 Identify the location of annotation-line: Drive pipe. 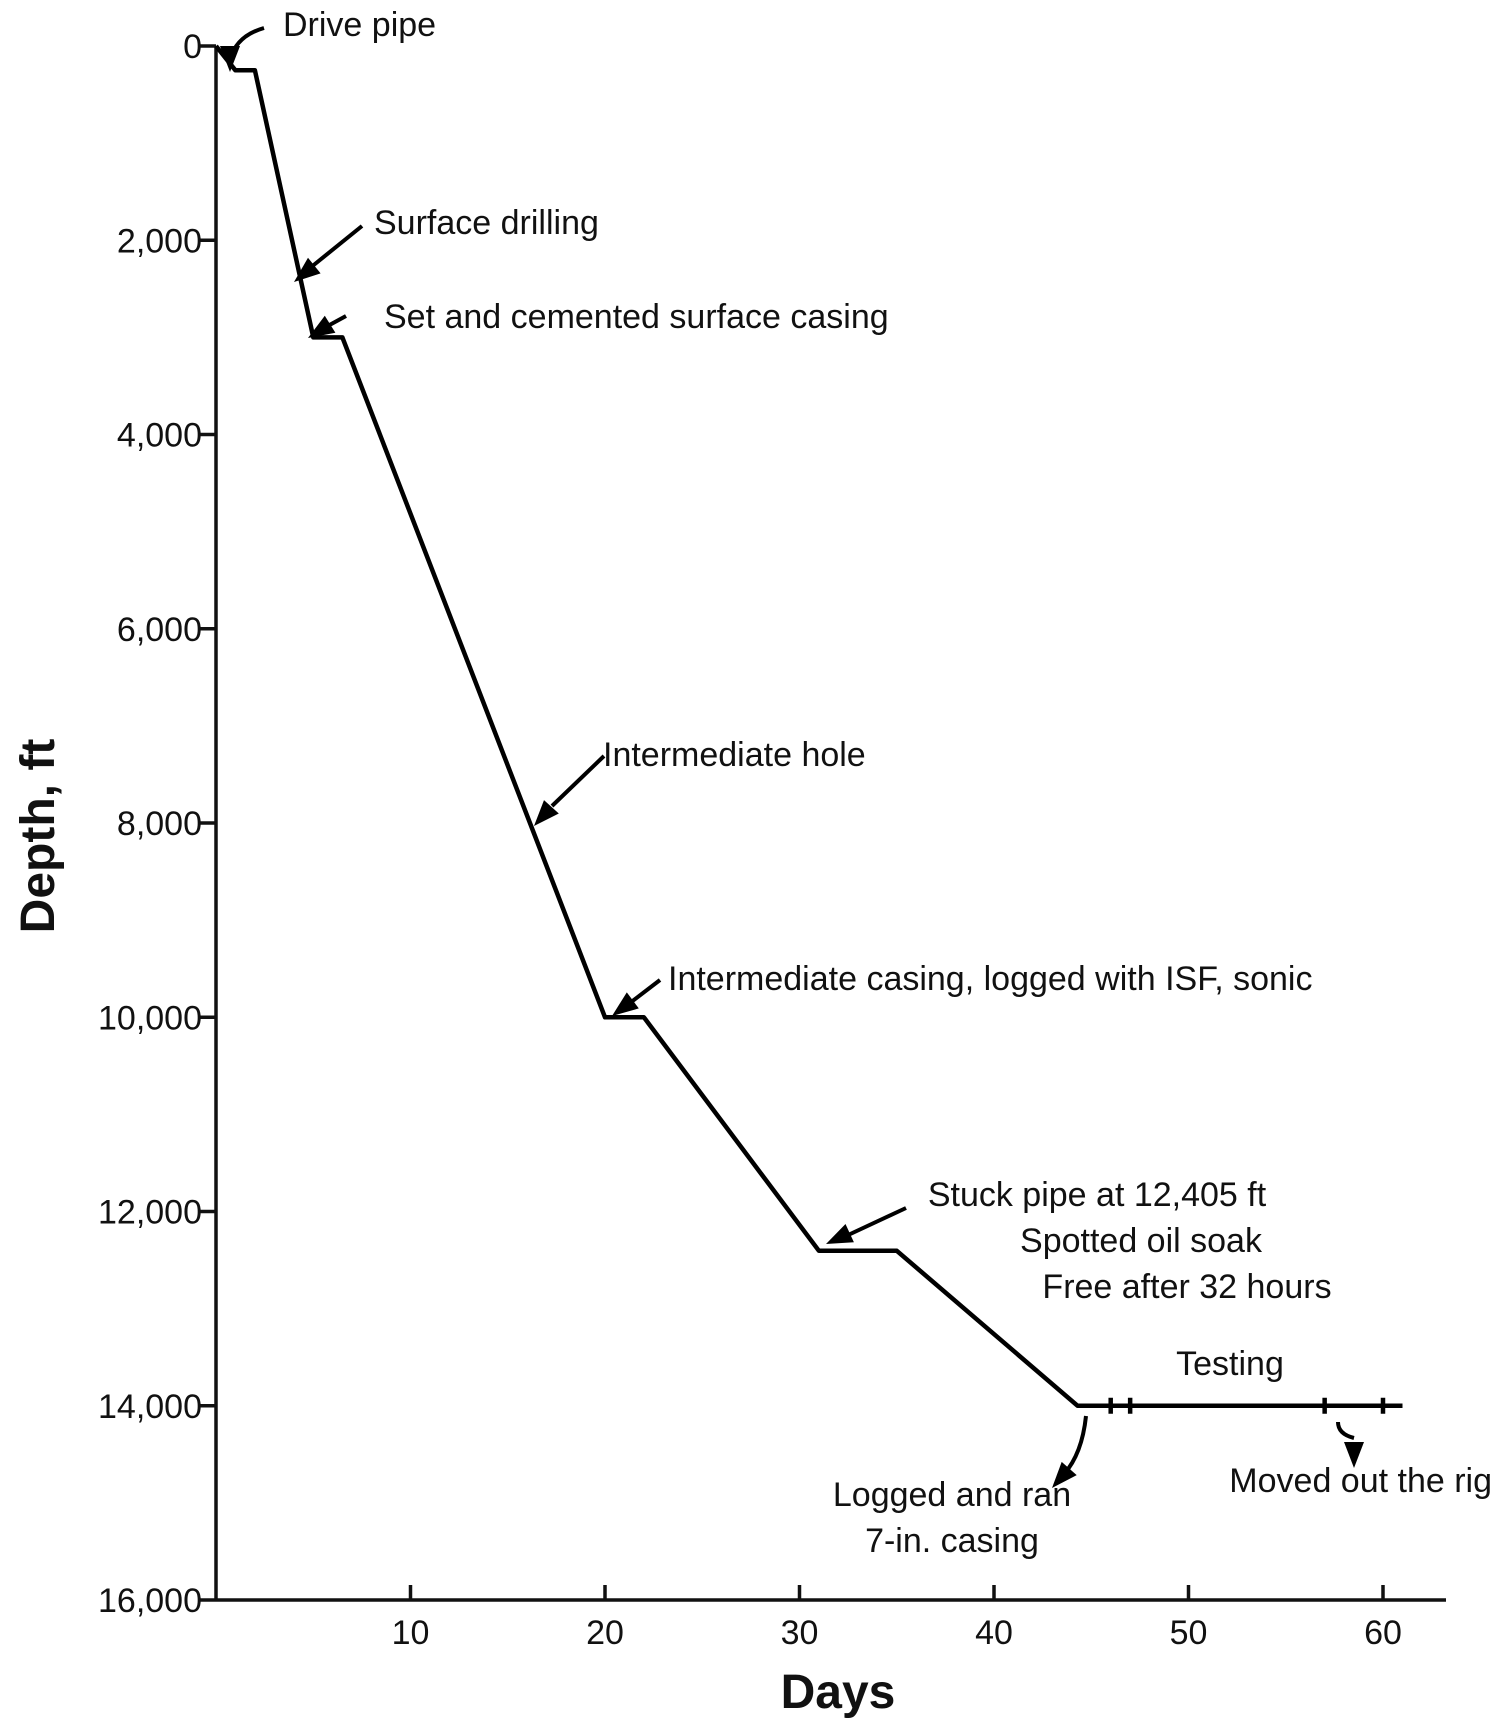
(359, 25).